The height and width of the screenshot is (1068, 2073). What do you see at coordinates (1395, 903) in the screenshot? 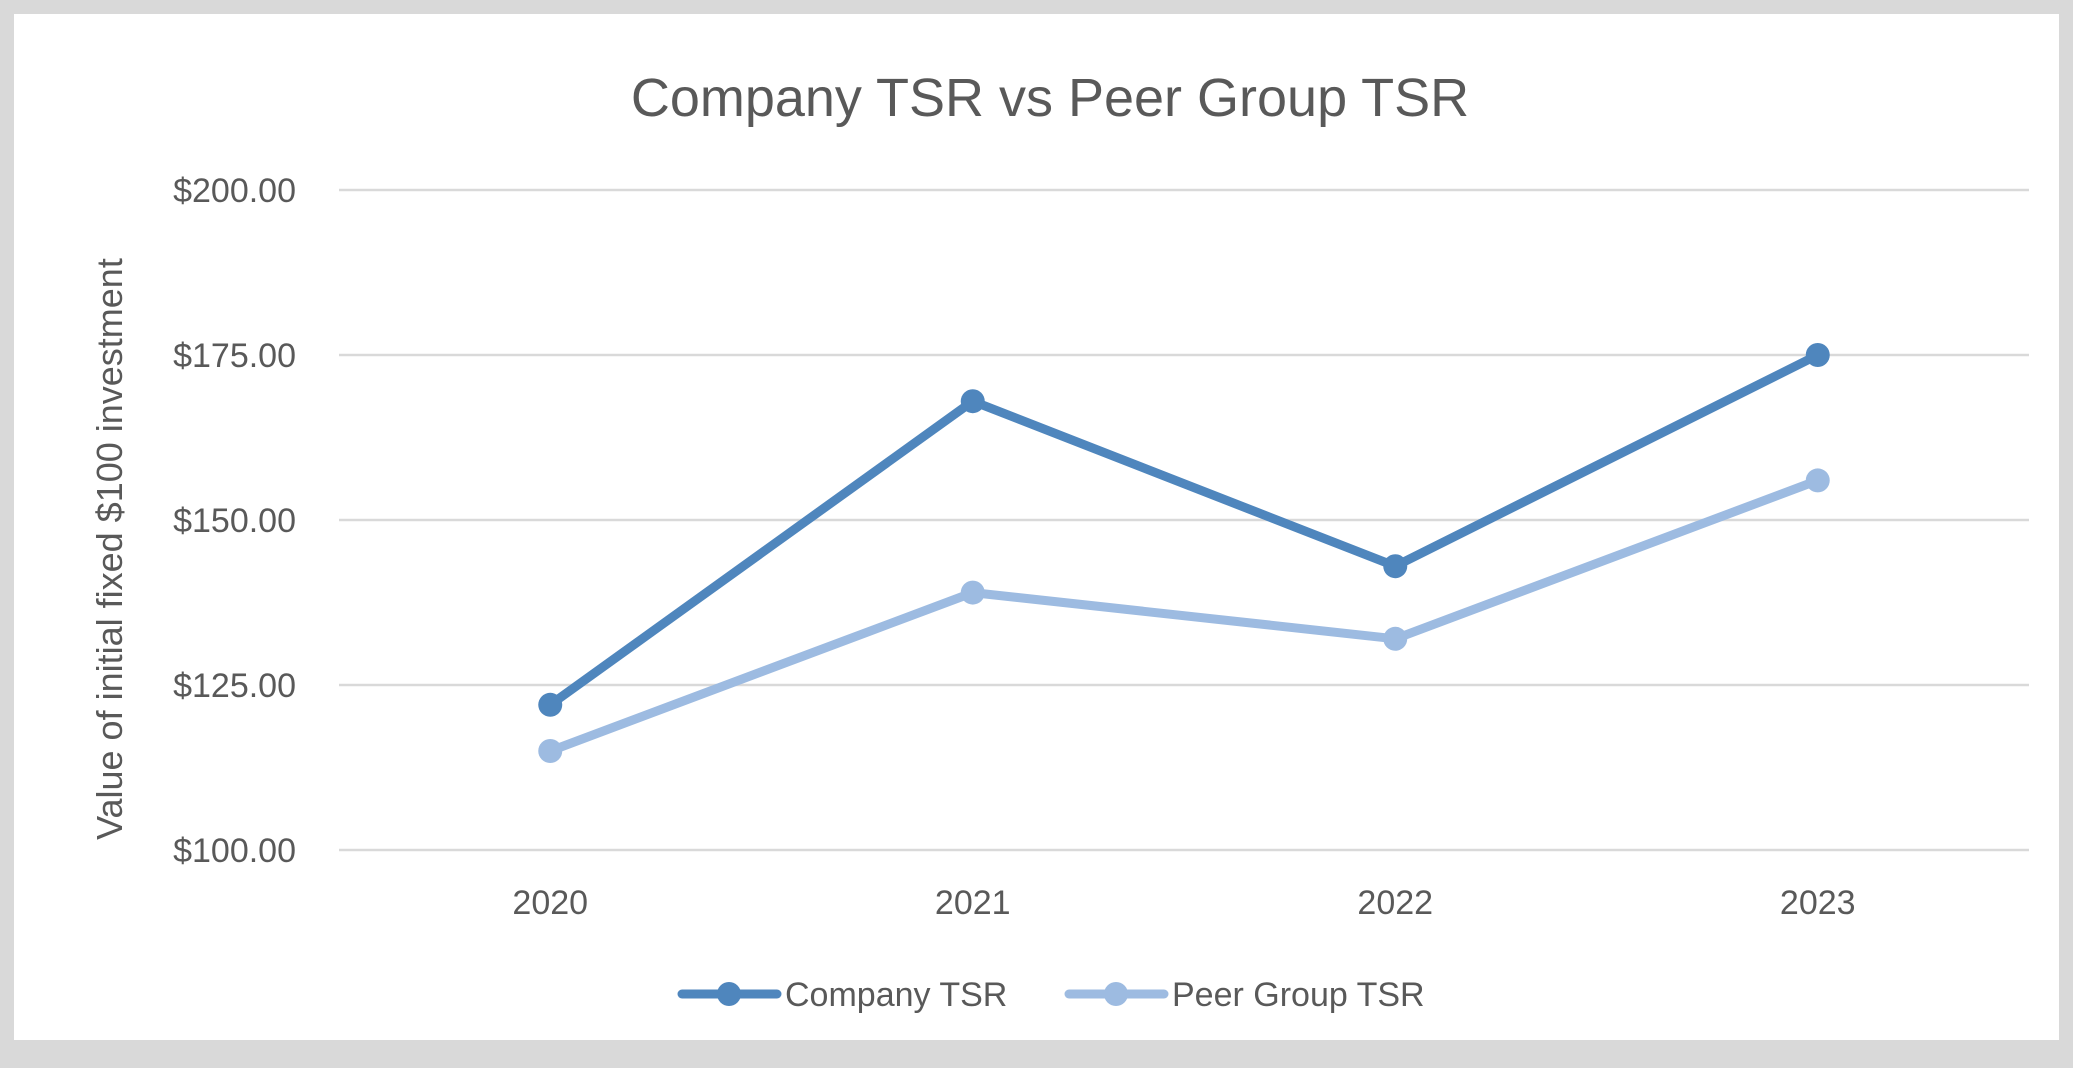
I see `x-tick-label-2022: 2022` at bounding box center [1395, 903].